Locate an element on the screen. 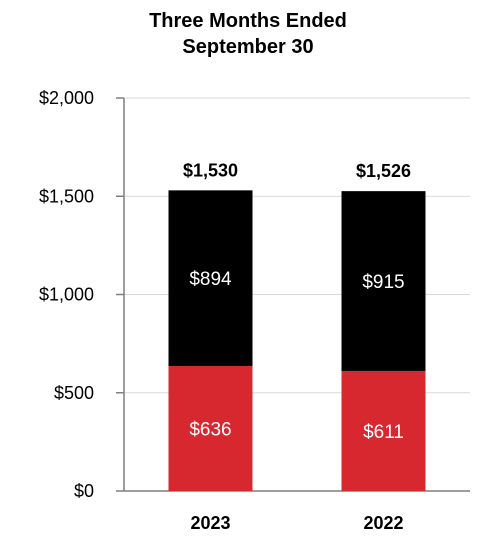  segment-value-label: $915 is located at coordinates (383, 282).